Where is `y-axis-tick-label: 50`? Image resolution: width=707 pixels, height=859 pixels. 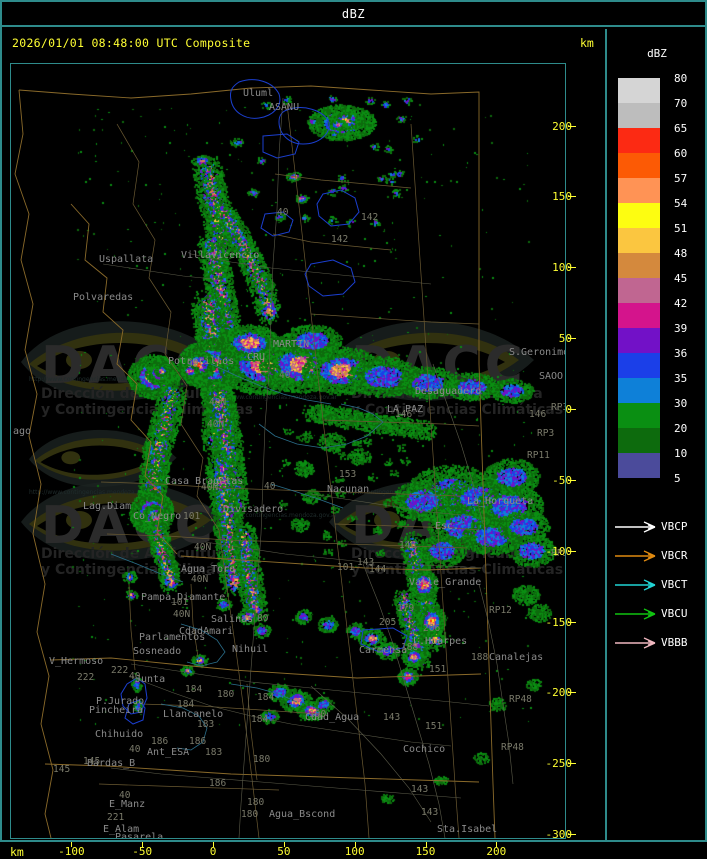
y-axis-tick-label: 50 is located at coordinates (565, 339).